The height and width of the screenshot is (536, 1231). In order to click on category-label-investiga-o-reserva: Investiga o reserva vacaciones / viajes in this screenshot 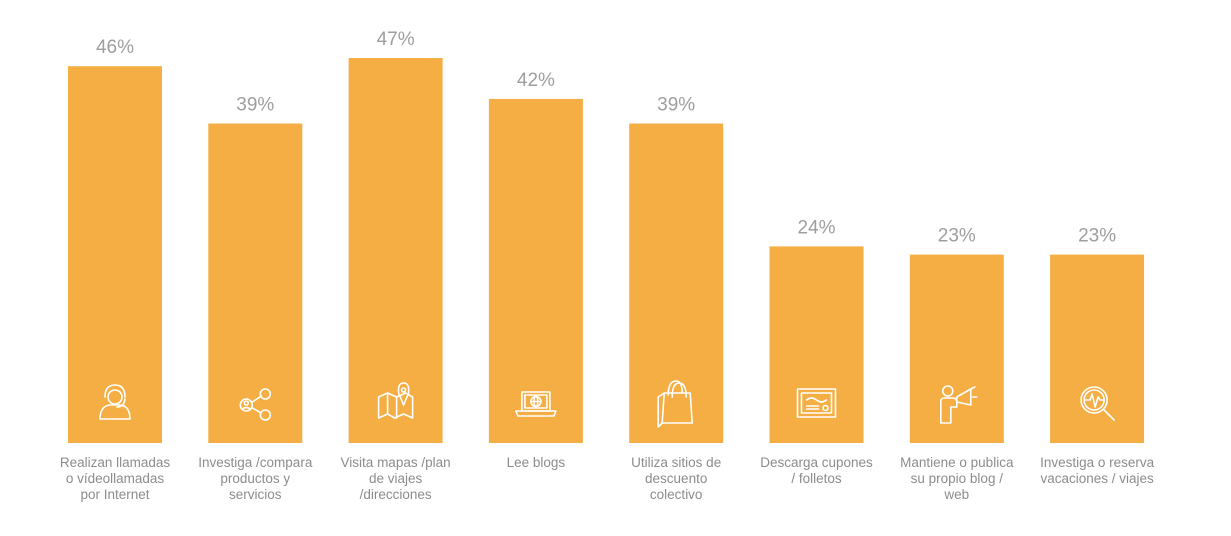, I will do `click(1097, 470)`.